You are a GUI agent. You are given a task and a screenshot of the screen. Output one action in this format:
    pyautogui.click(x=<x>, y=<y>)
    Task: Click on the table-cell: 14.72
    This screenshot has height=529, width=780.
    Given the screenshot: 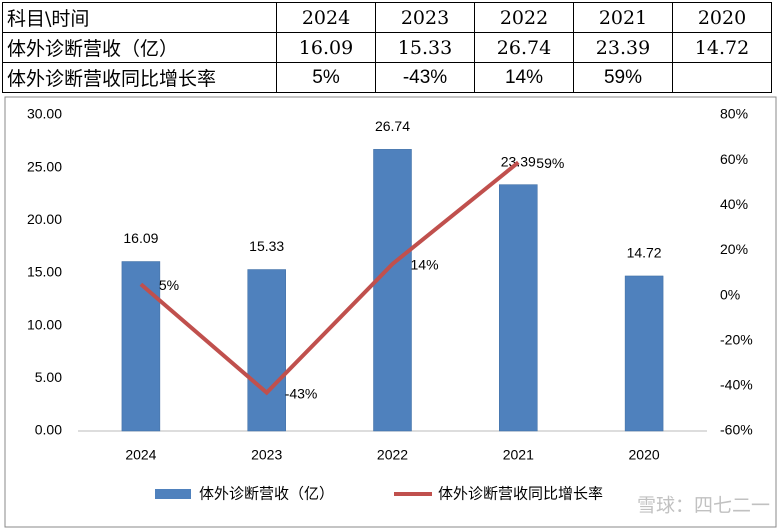 What is the action you would take?
    pyautogui.click(x=722, y=47)
    